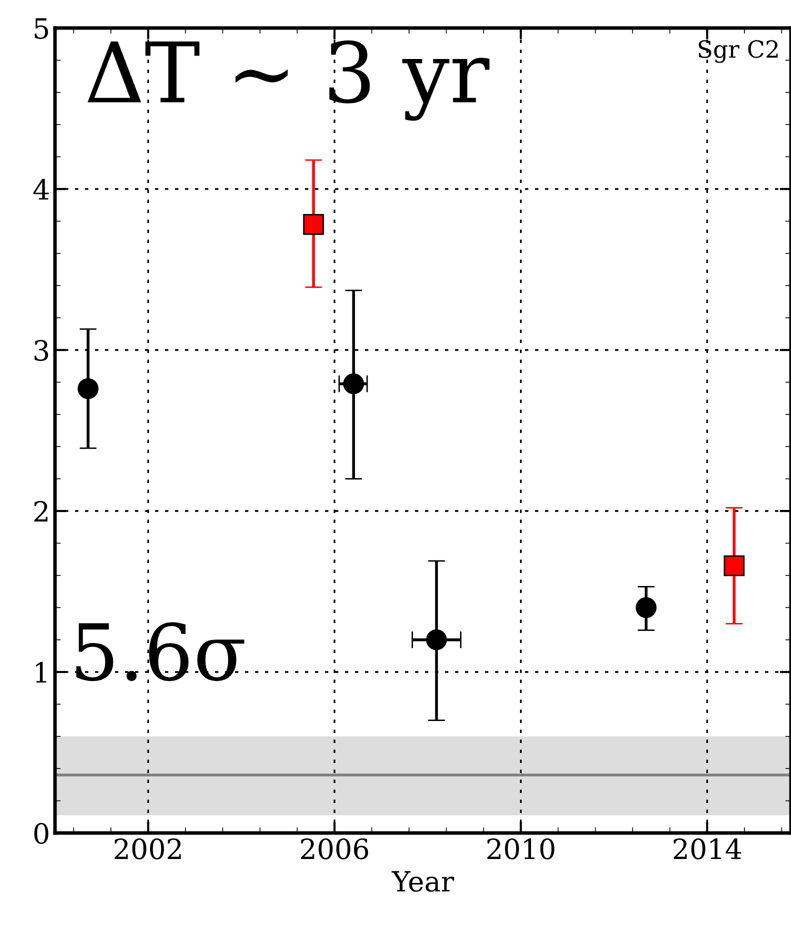  Describe the element at coordinates (289, 80) in the screenshot. I see `annotation: ΔT ∼ 3 yr` at that location.